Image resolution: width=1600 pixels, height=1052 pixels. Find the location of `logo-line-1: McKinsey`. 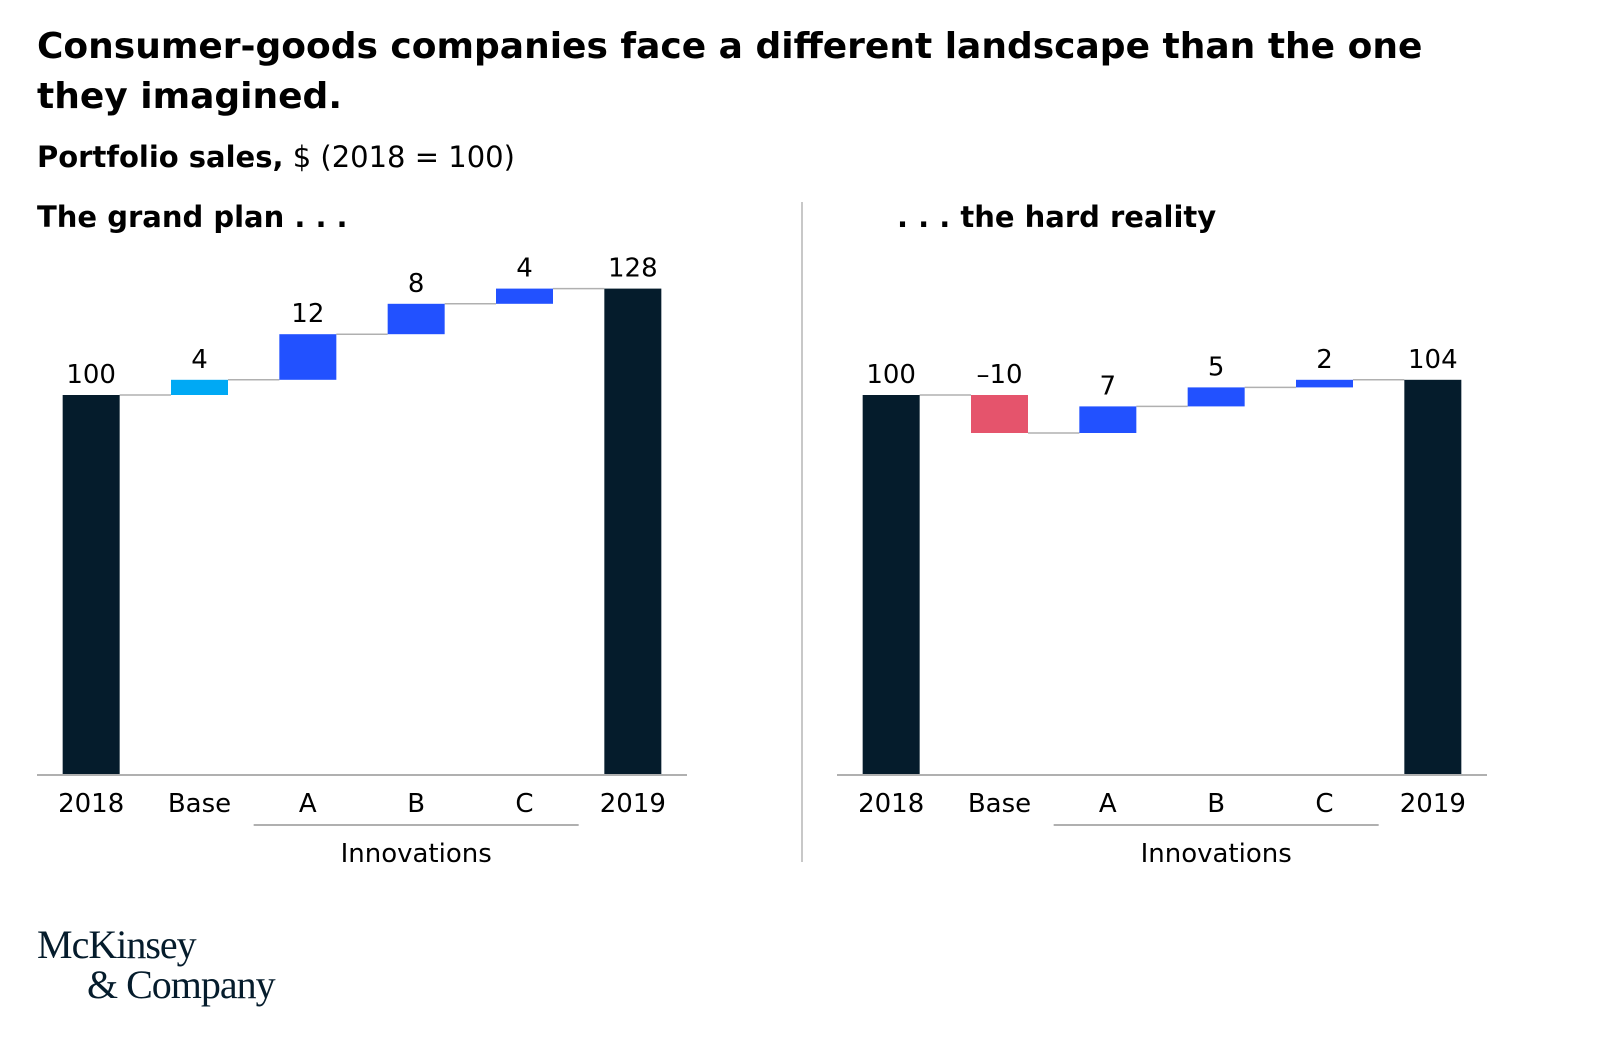

logo-line-1: McKinsey is located at coordinates (117, 944).